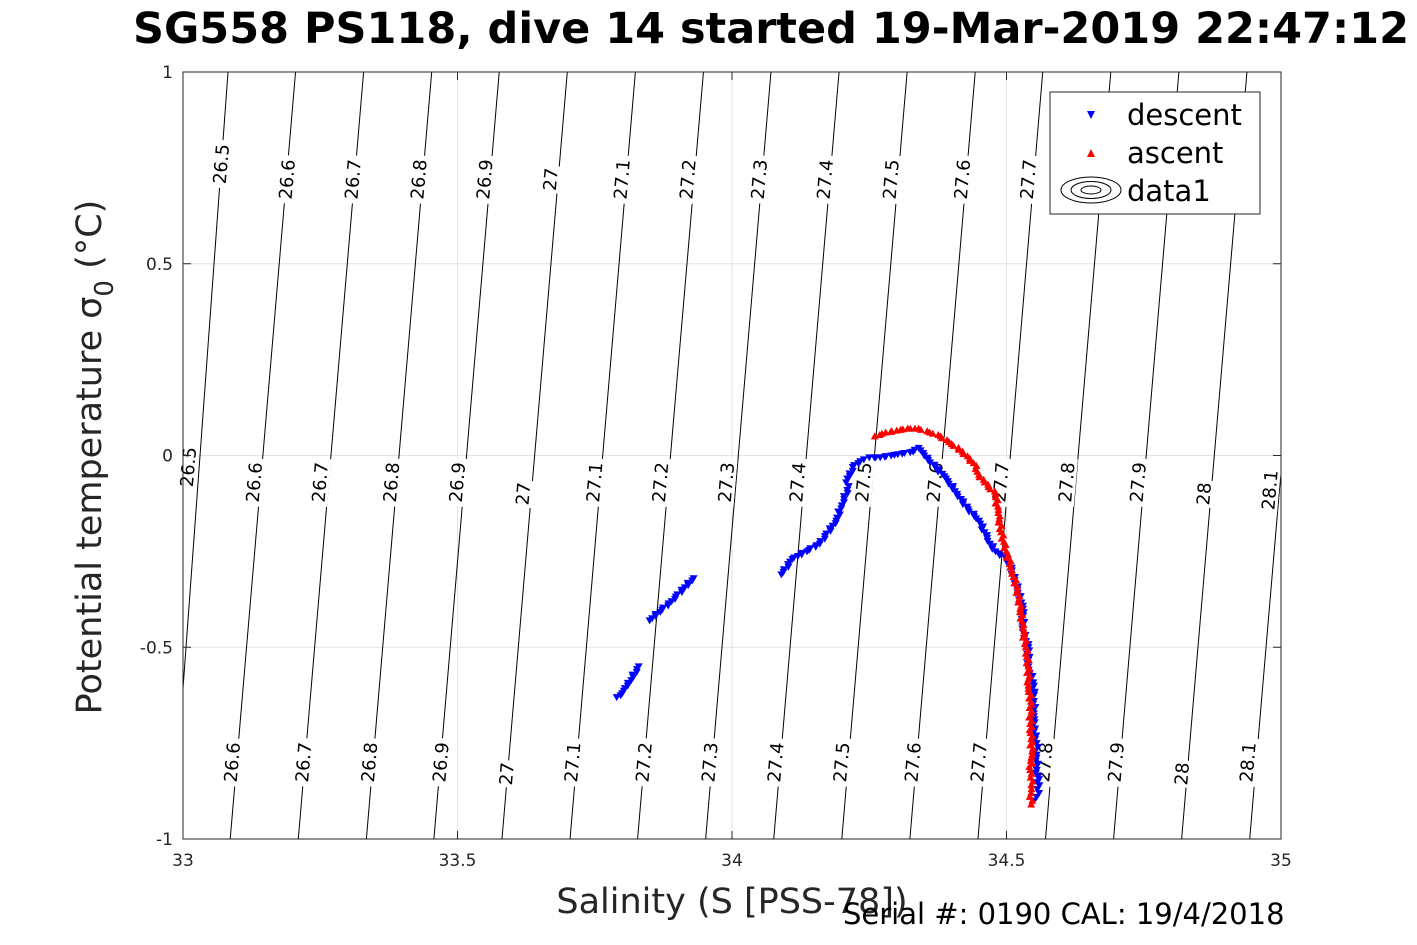 The height and width of the screenshot is (945, 1417). What do you see at coordinates (105, 288) in the screenshot?
I see `y-axis-label-subscript: 0` at bounding box center [105, 288].